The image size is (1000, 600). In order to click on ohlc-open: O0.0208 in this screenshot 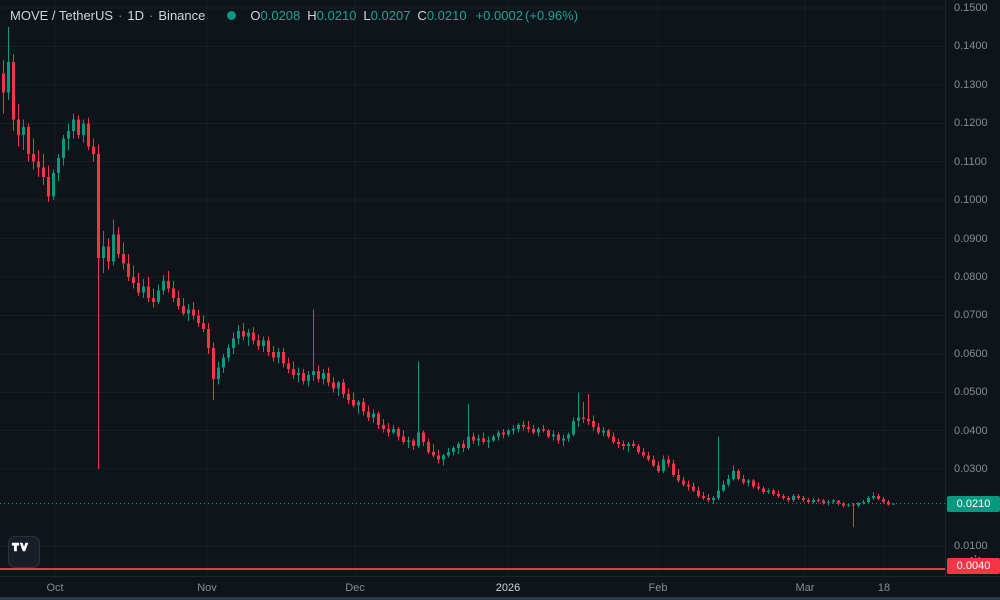, I will do `click(275, 15)`.